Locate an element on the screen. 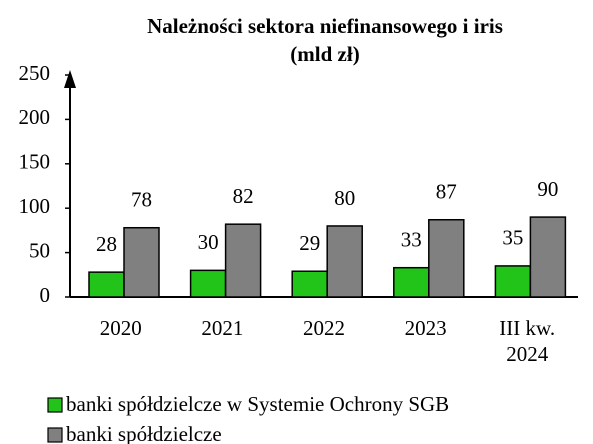 This screenshot has width=593, height=444. data-label: 28 is located at coordinates (106, 244).